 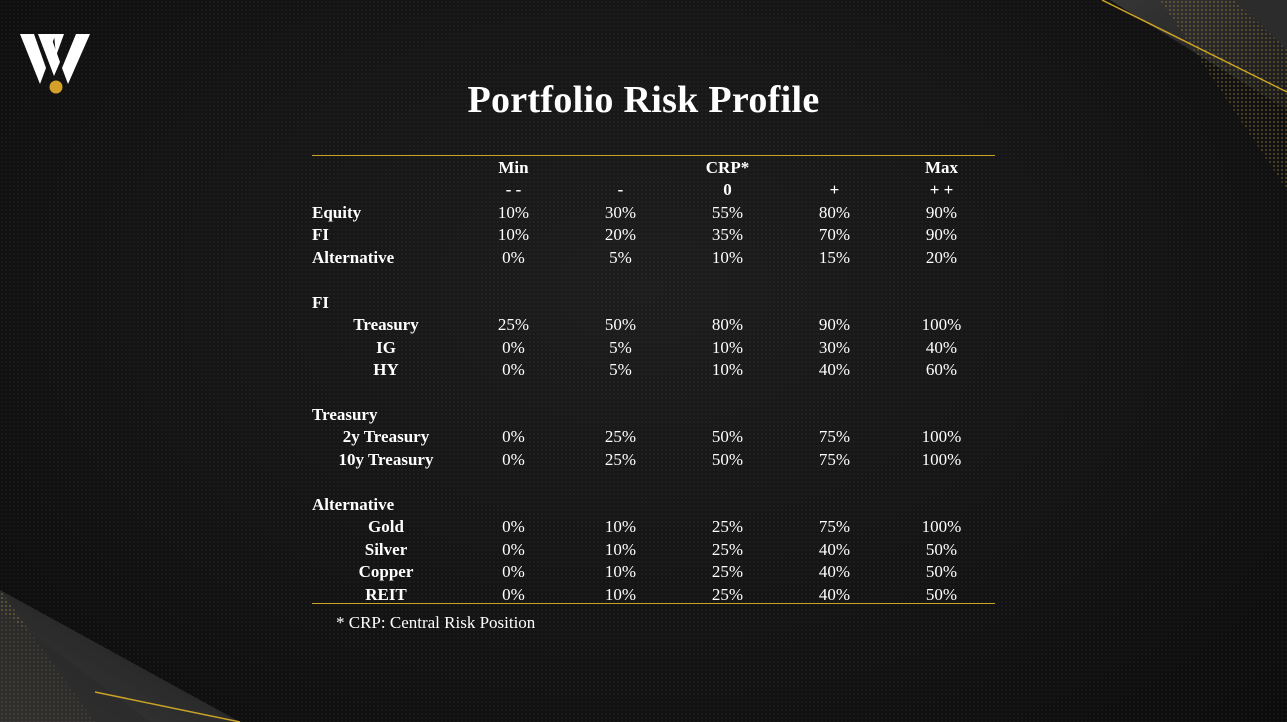 I want to click on value-cell: 15%, so click(x=834, y=257).